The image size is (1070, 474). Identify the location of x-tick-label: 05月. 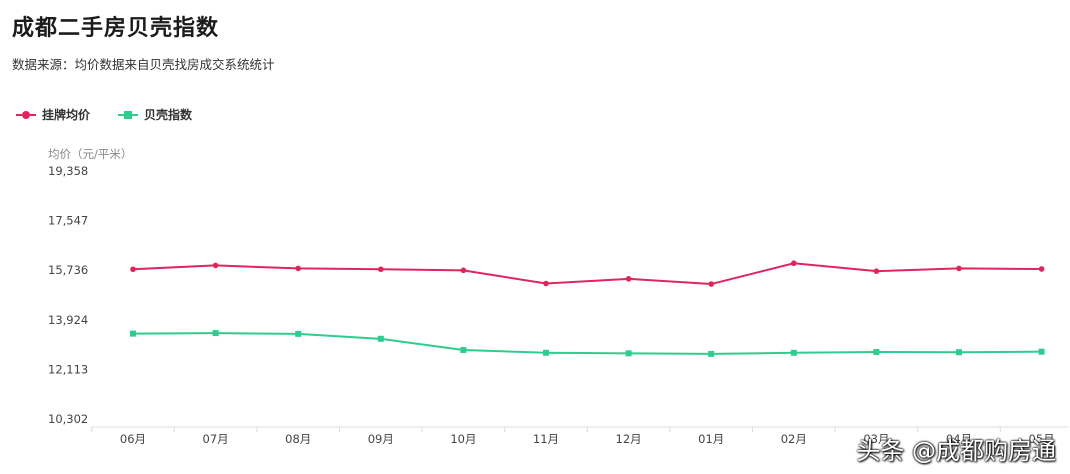
(1042, 439).